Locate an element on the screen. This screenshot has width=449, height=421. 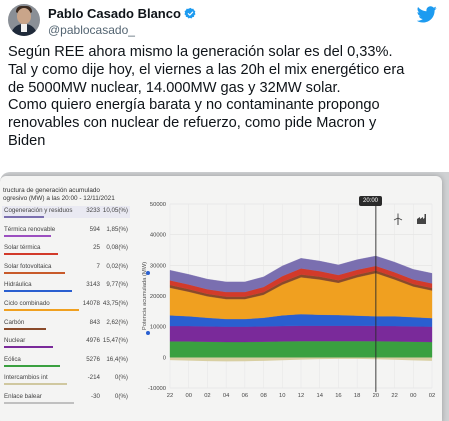
x-tick-label: 10 is located at coordinates (282, 396).